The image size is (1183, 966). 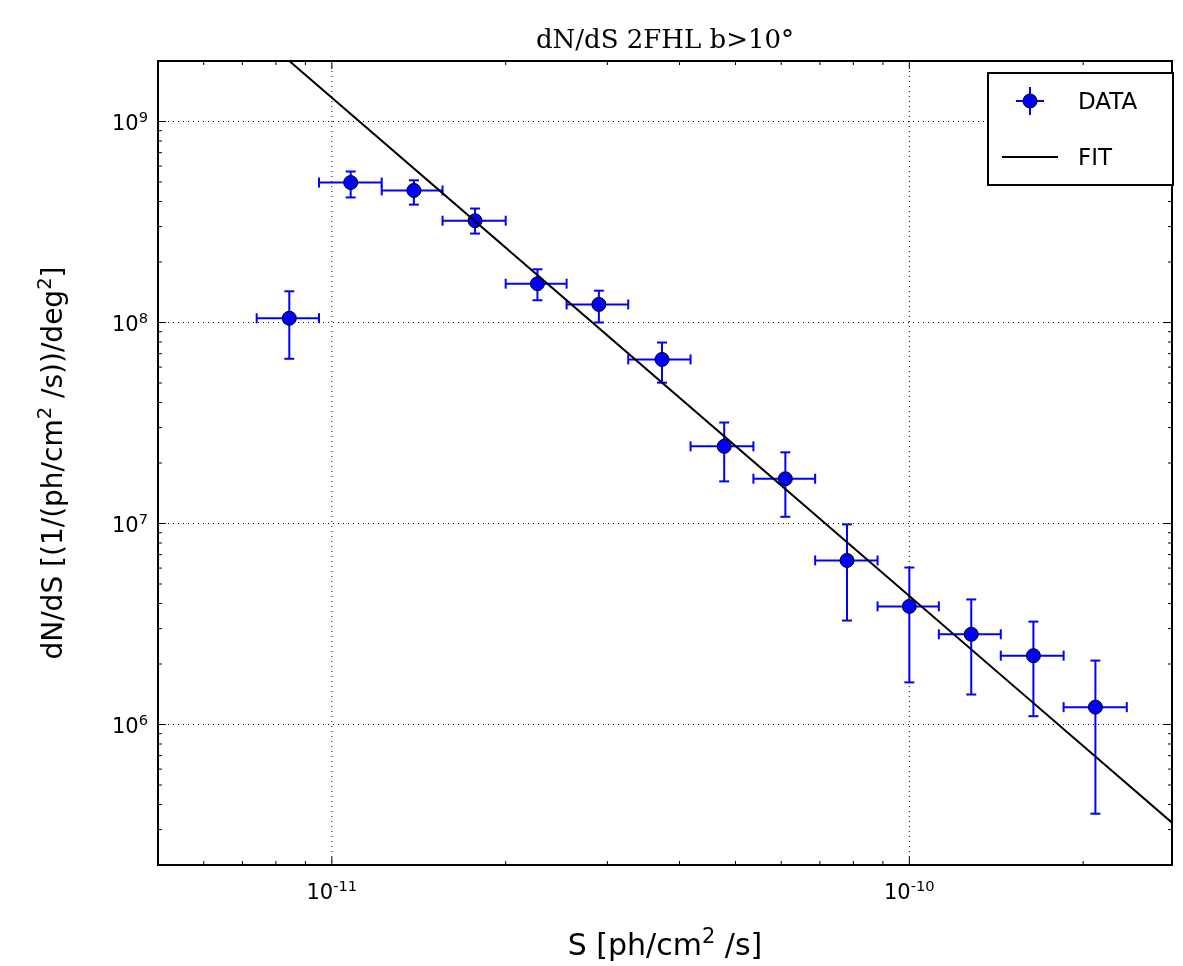 What do you see at coordinates (909, 890) in the screenshot?
I see `x-tick-label: 10$^{-10}$` at bounding box center [909, 890].